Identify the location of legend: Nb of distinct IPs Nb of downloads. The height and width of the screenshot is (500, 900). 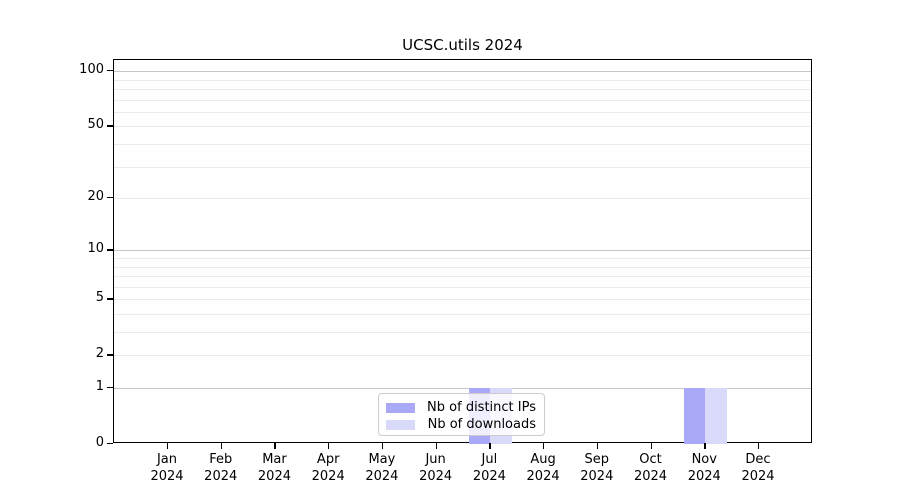
(461, 414).